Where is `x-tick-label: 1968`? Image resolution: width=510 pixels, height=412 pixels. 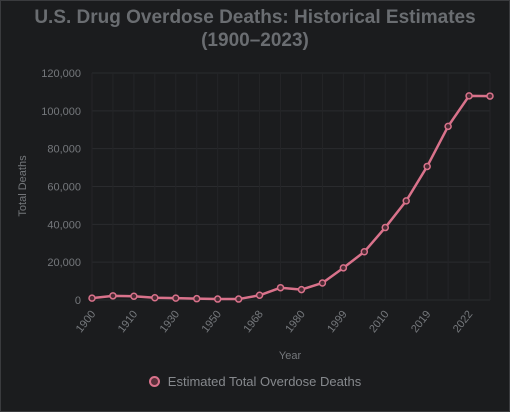
x-tick-label: 1968 is located at coordinates (253, 321).